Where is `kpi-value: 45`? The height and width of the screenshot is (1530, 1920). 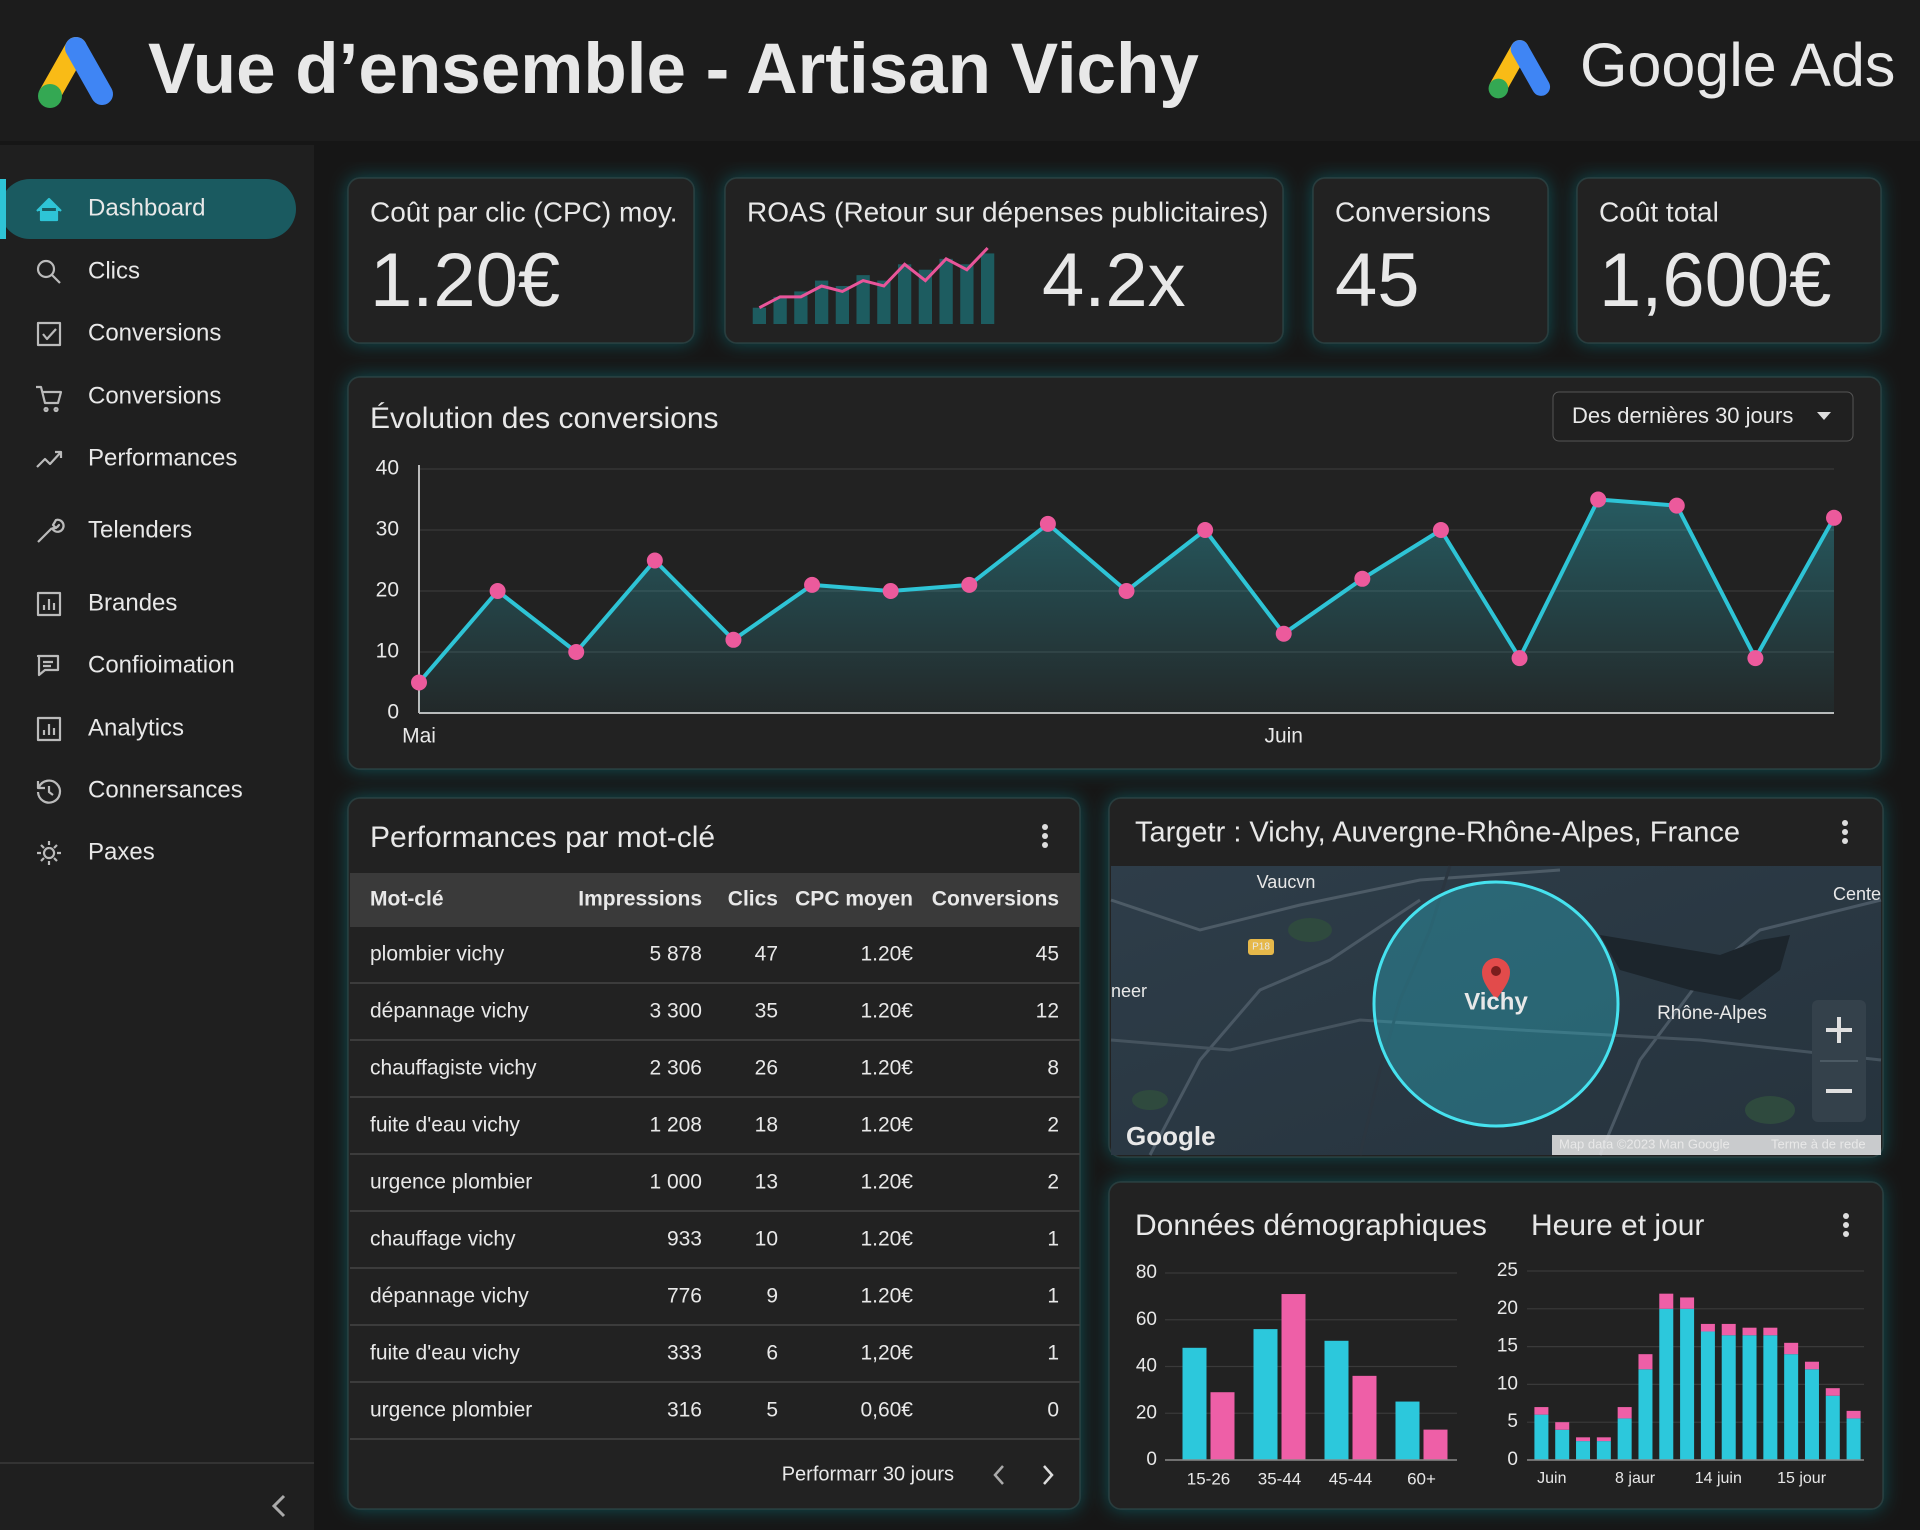
kpi-value: 45 is located at coordinates (1377, 280).